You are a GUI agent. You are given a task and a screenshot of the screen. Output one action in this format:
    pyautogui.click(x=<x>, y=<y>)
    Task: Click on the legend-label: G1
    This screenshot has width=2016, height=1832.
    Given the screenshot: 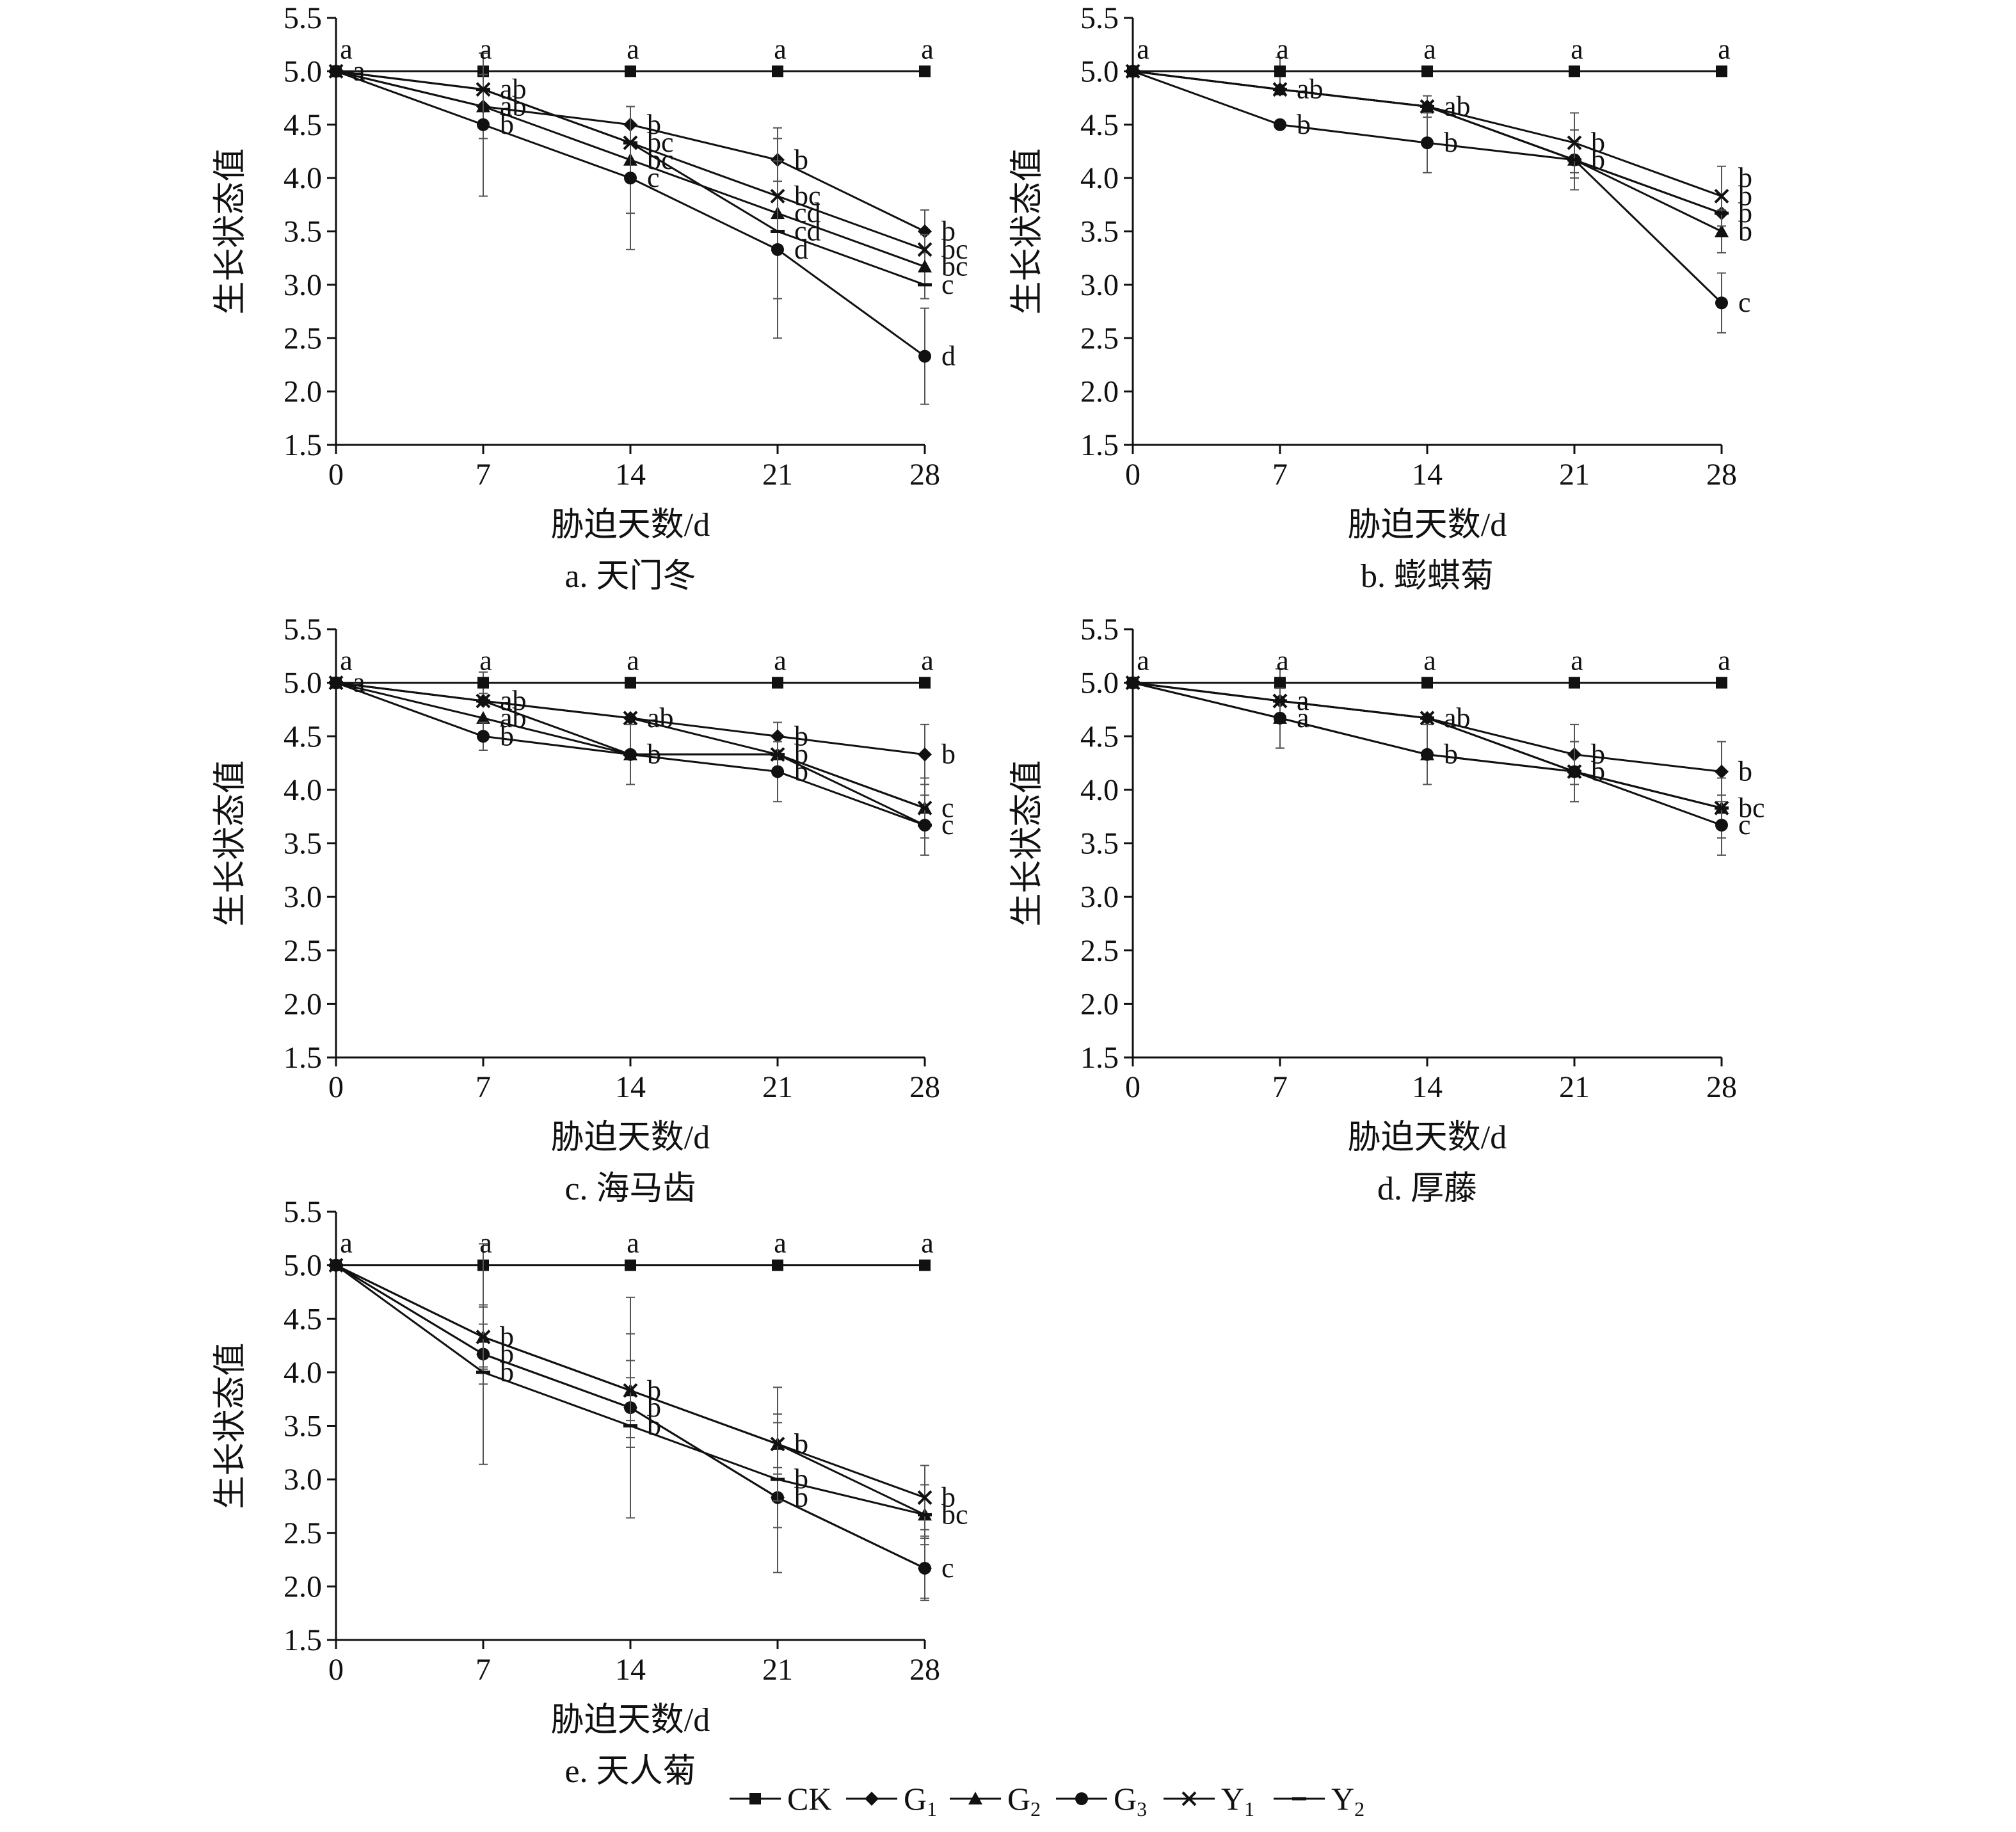 What is the action you would take?
    pyautogui.click(x=920, y=1800)
    